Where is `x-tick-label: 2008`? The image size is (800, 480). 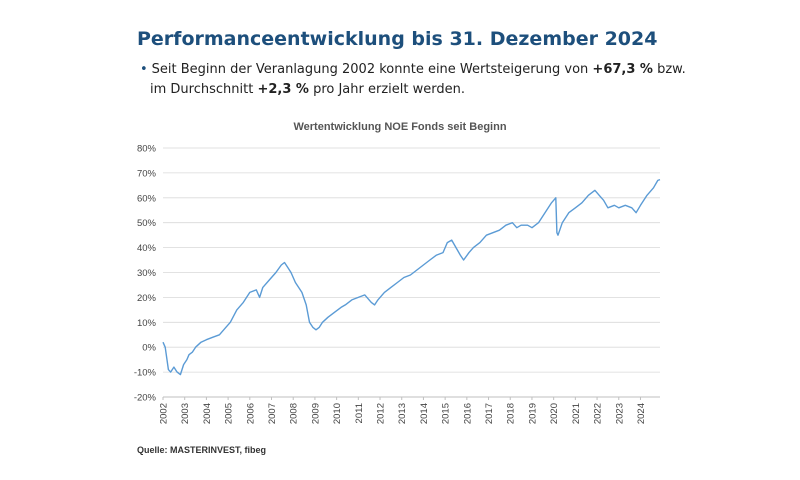 x-tick-label: 2008 is located at coordinates (294, 413).